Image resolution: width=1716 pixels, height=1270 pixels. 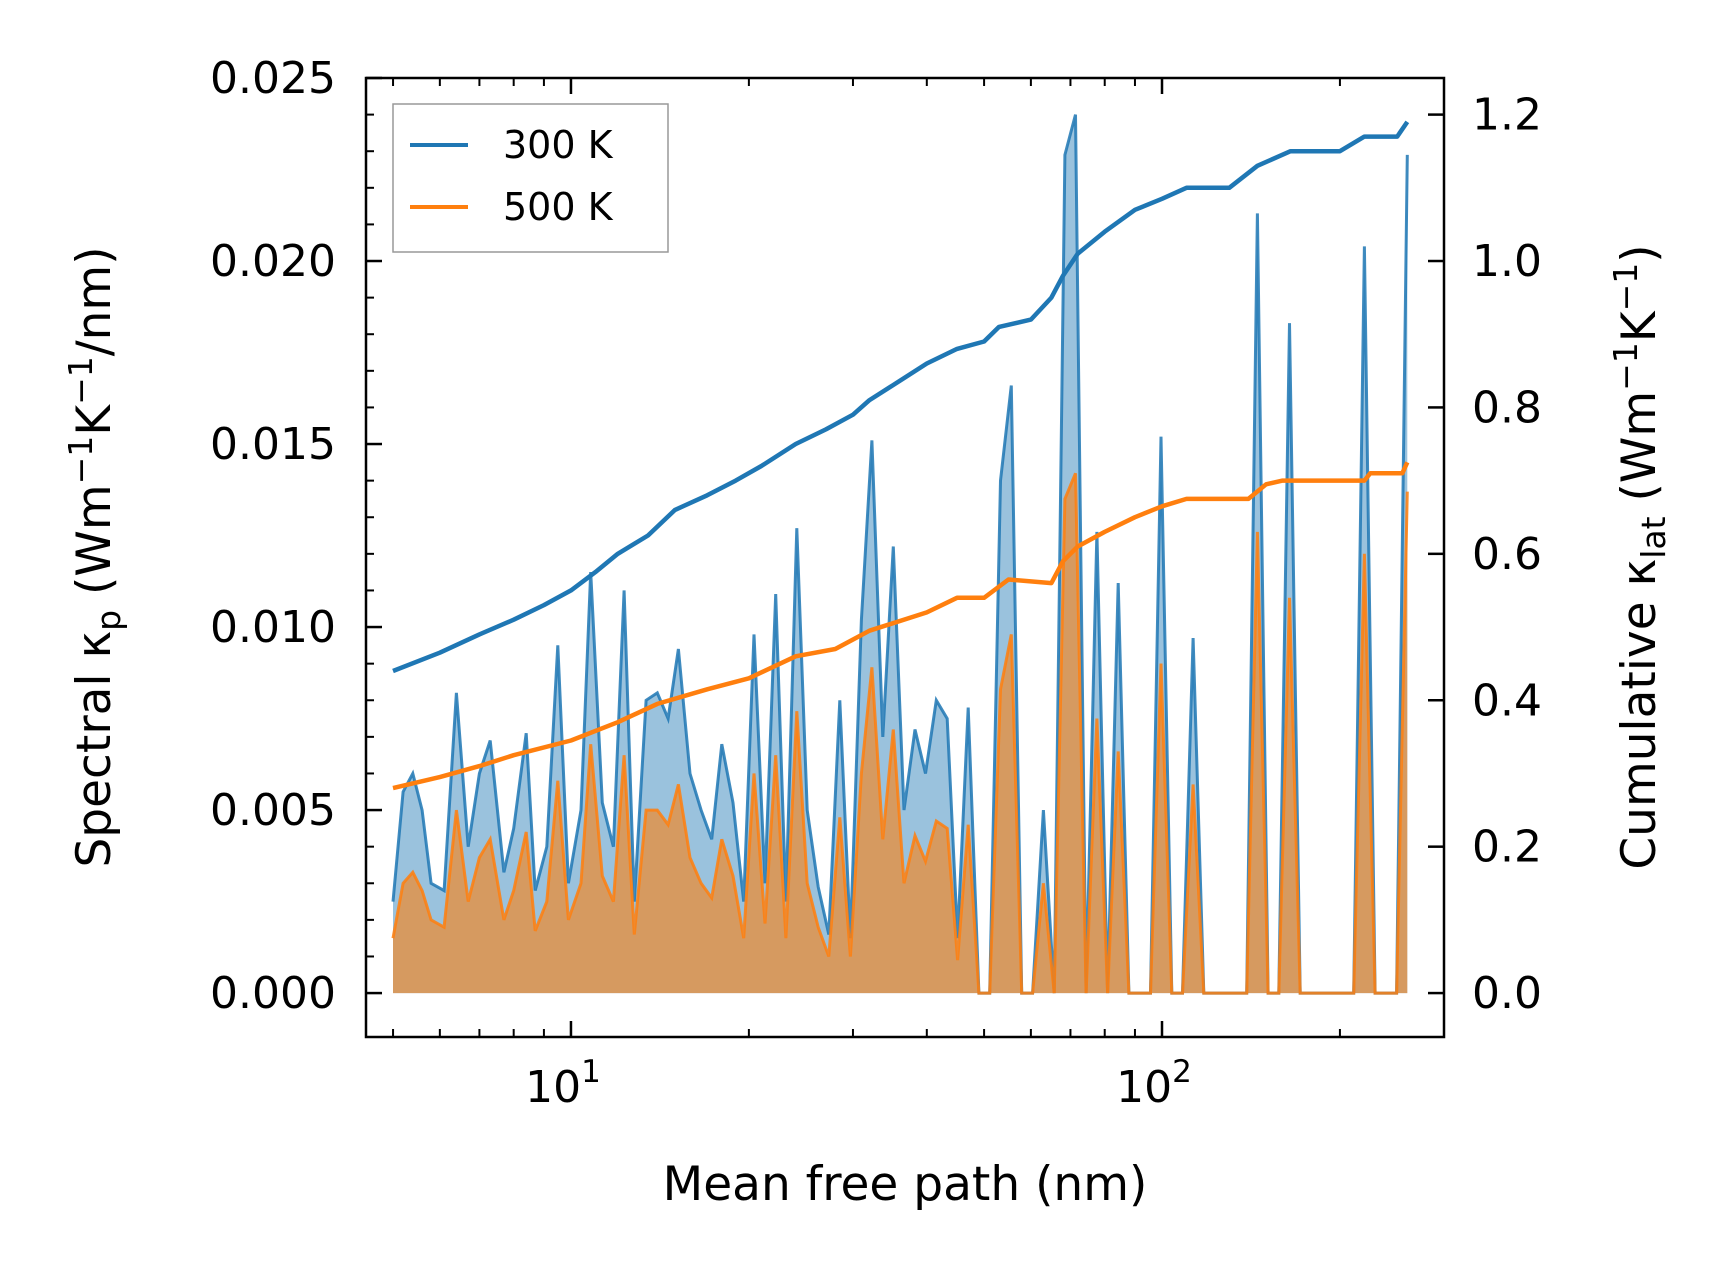 I want to click on left-axis-title-sub: p, so click(x=108, y=620).